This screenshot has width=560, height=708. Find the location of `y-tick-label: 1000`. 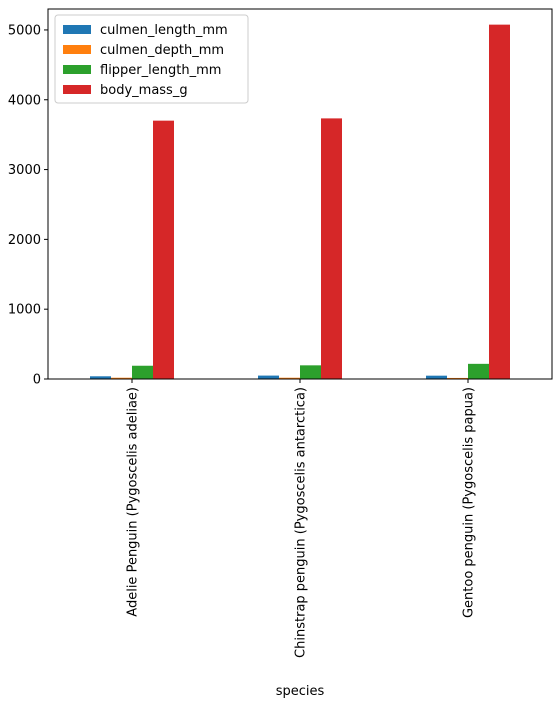

y-tick-label: 1000 is located at coordinates (24, 310).